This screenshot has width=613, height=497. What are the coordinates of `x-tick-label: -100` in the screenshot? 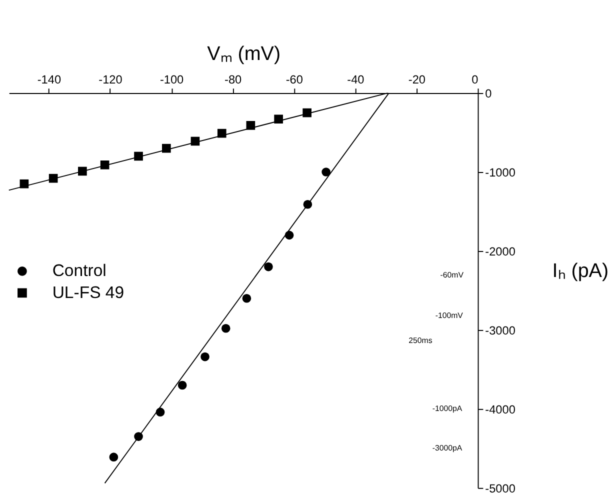 It's located at (172, 79).